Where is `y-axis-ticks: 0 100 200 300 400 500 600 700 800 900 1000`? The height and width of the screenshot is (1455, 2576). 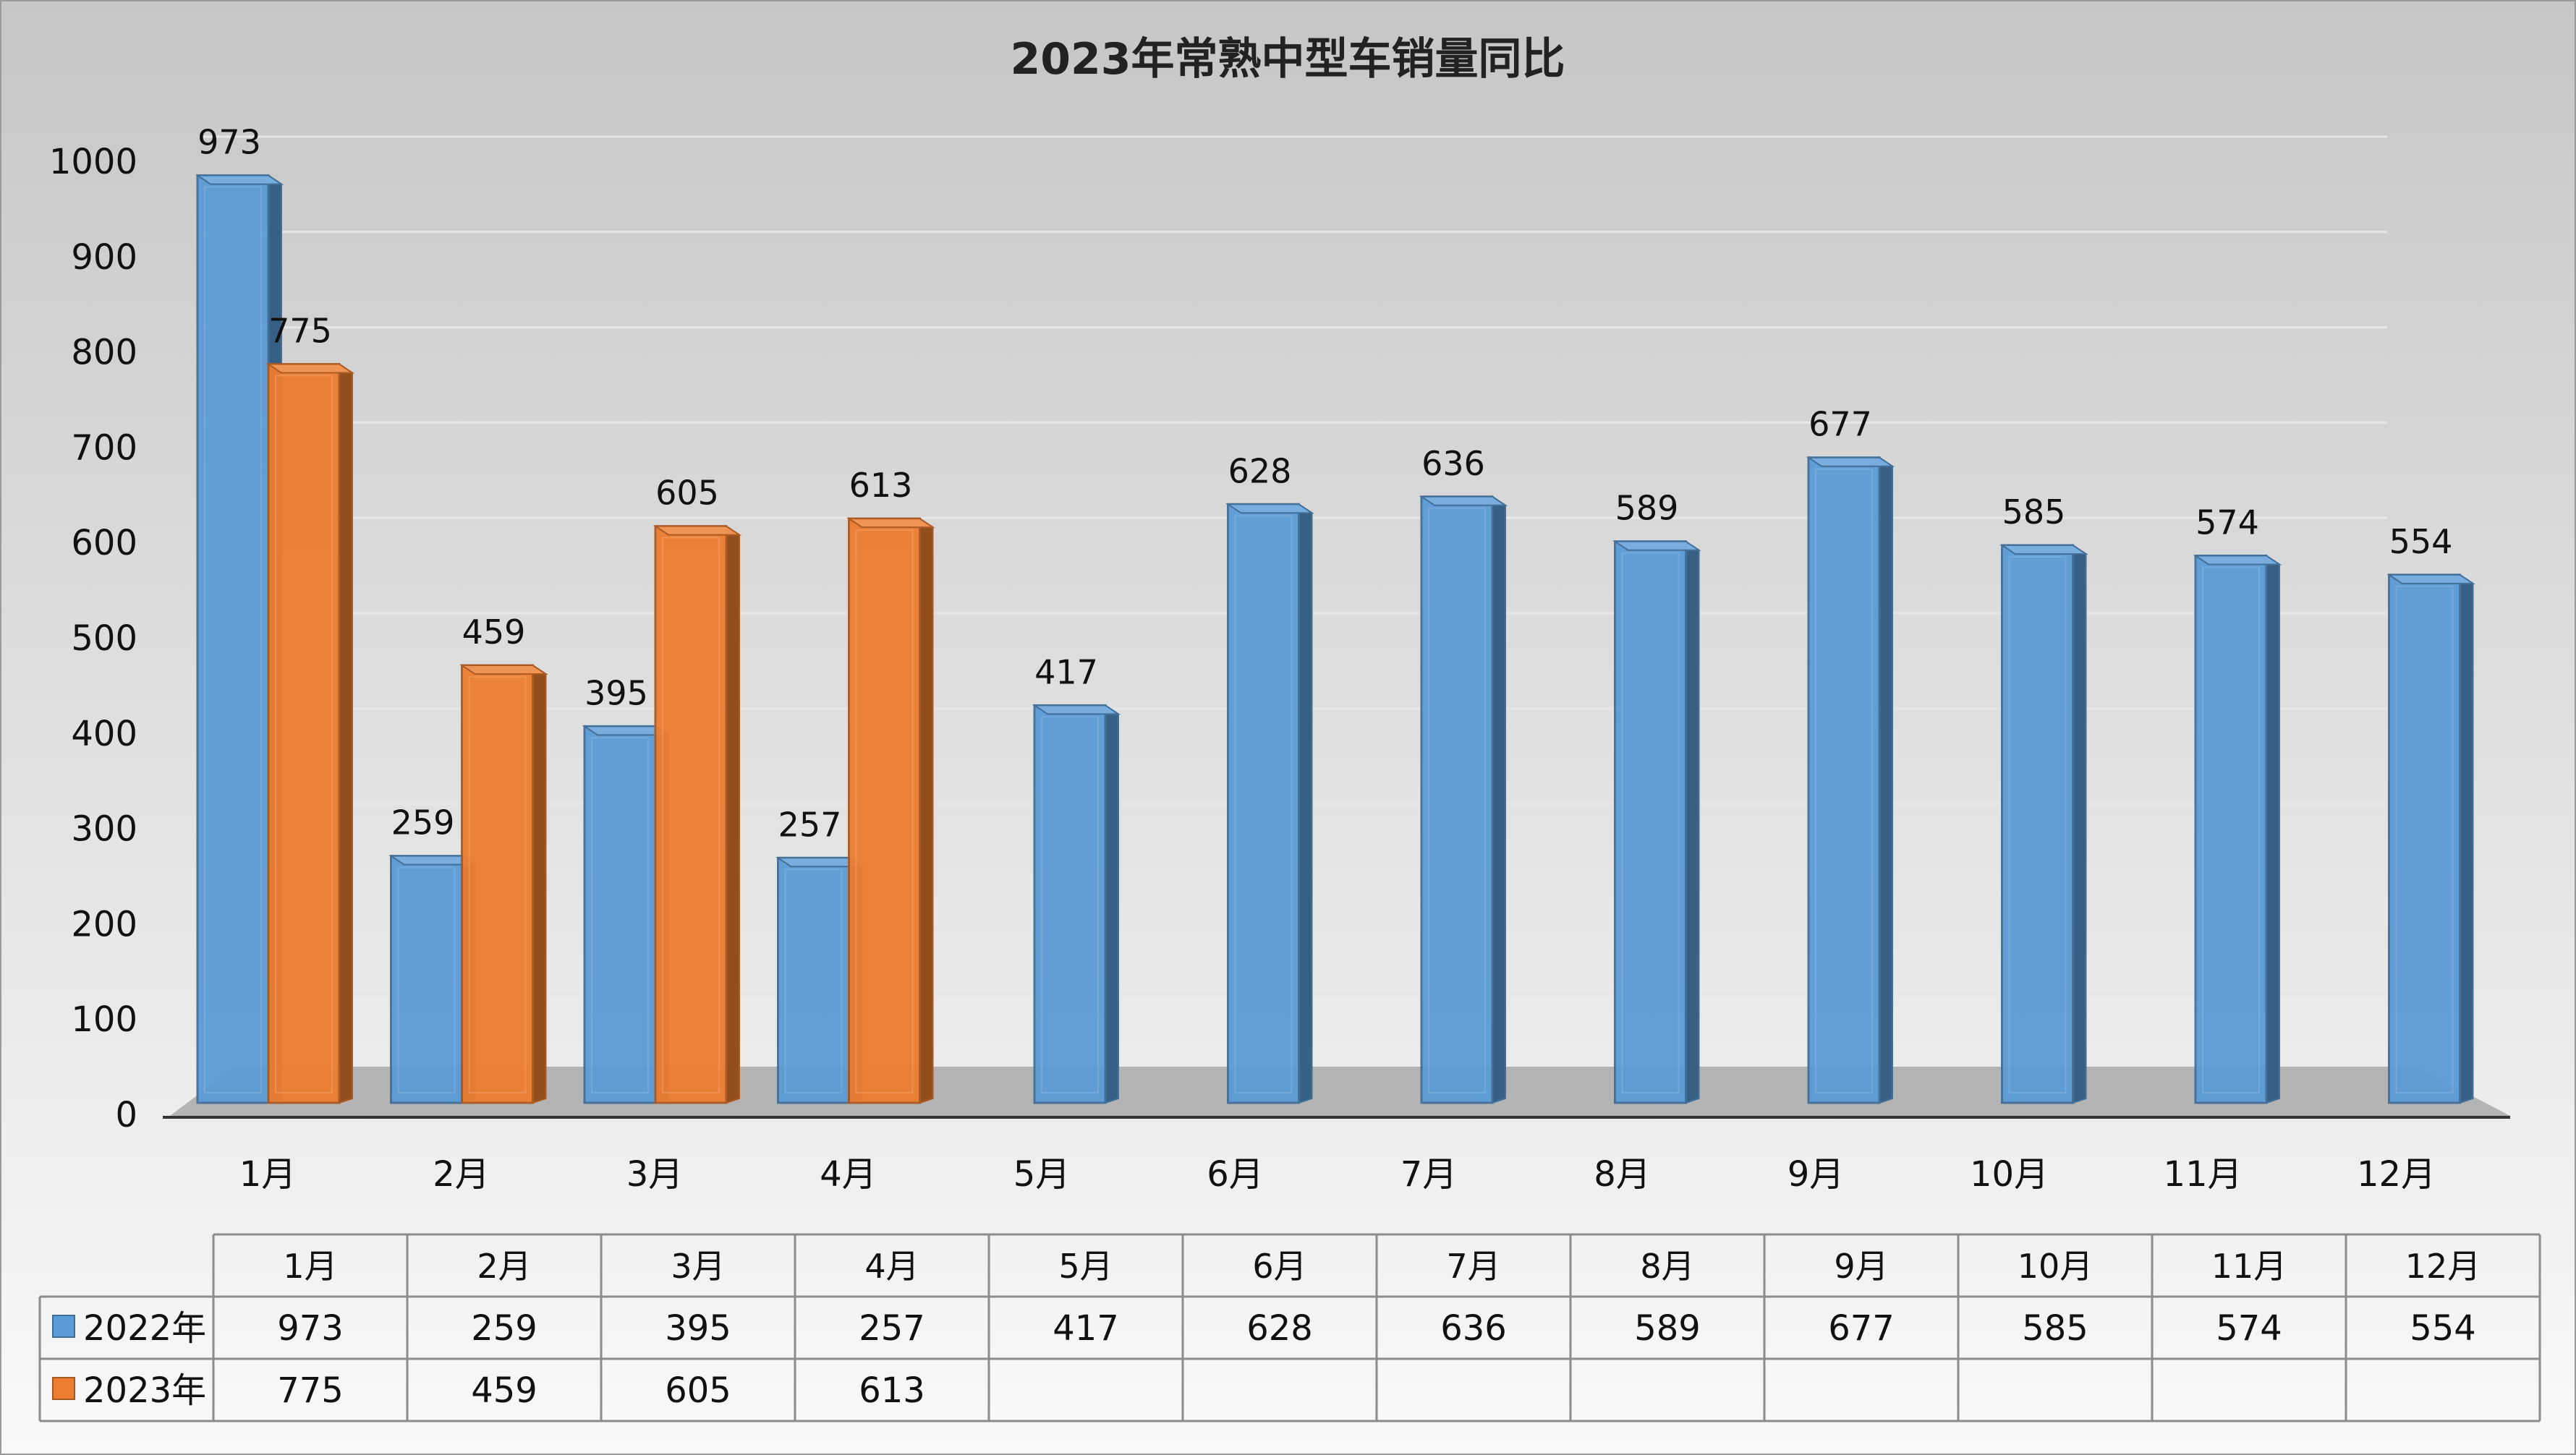 y-axis-ticks: 0 100 200 300 400 500 600 700 800 900 1000 is located at coordinates (93, 638).